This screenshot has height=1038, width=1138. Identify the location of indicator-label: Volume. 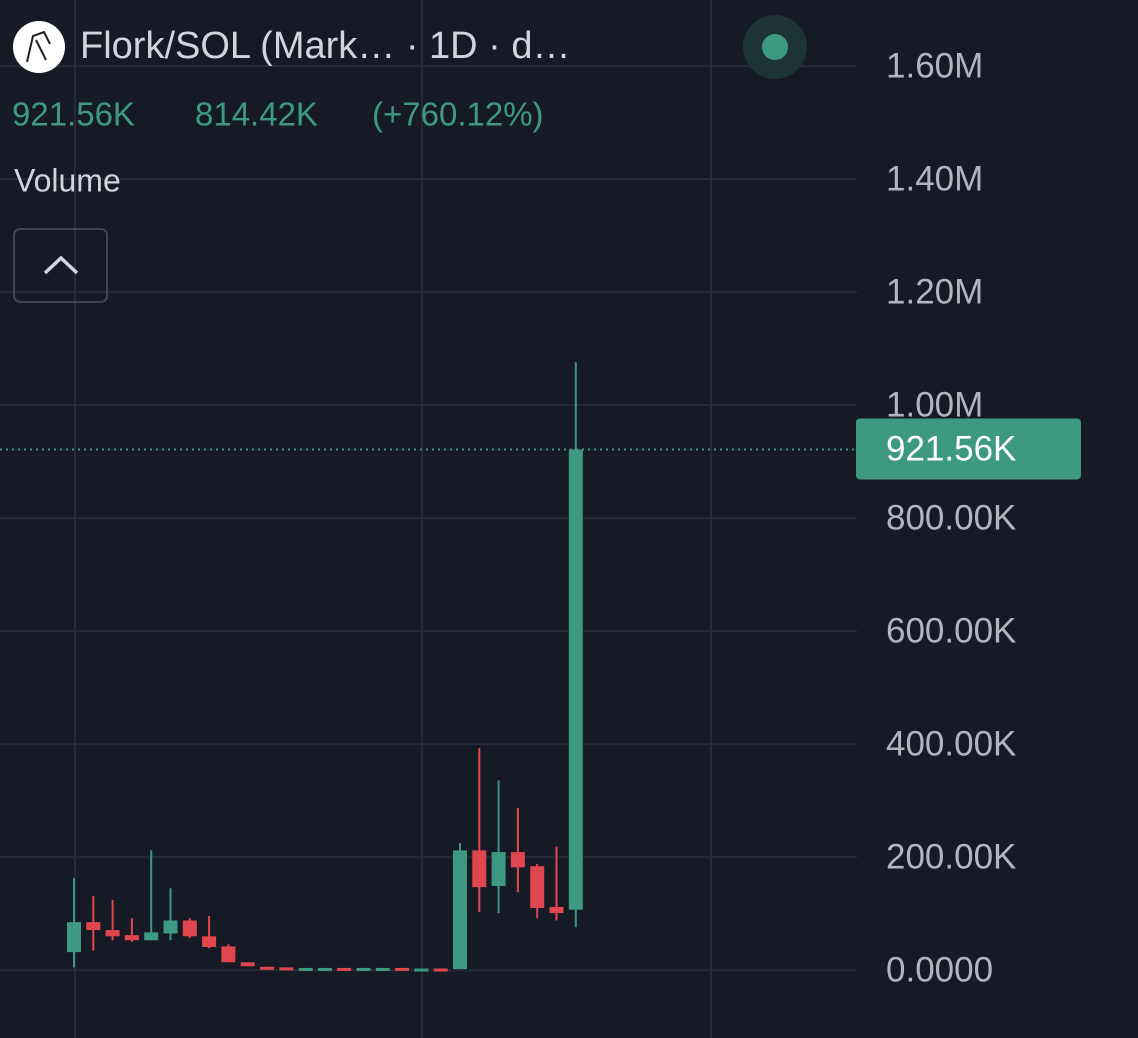
(67, 180).